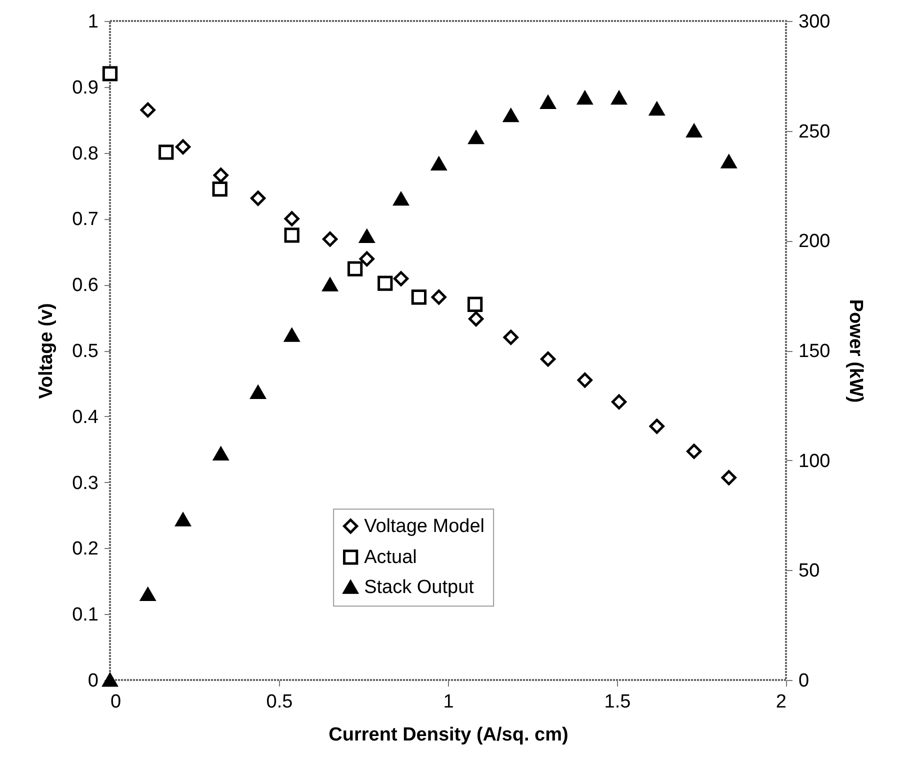  I want to click on legend-label: Voltage Model, so click(424, 527).